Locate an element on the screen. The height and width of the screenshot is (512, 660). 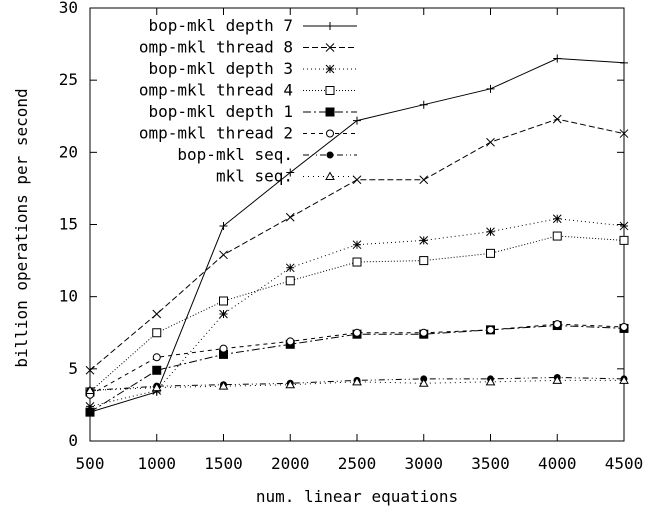
legend-entry: bop-mkl seq. is located at coordinates (267, 154).